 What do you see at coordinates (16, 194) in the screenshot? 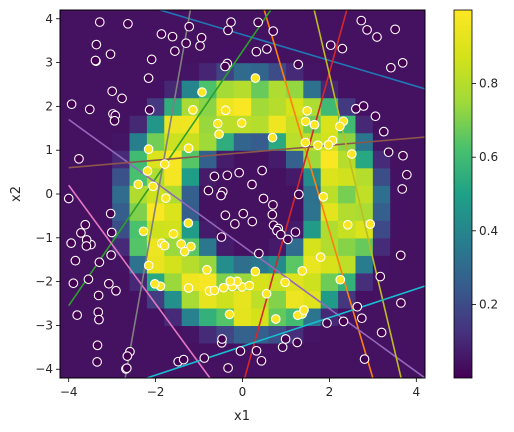
I see `y-axis-label: x2` at bounding box center [16, 194].